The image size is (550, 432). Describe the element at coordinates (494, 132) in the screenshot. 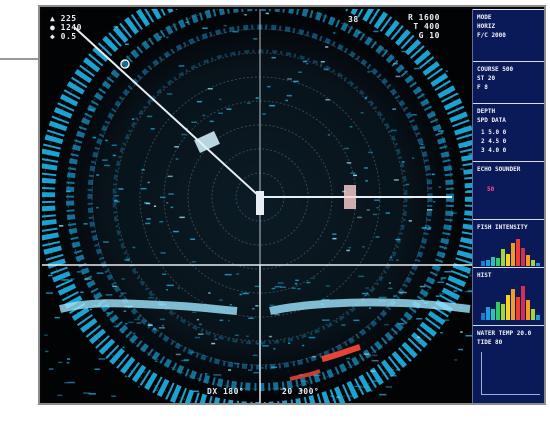

I see `panel-line: 1 5.0 0` at that location.